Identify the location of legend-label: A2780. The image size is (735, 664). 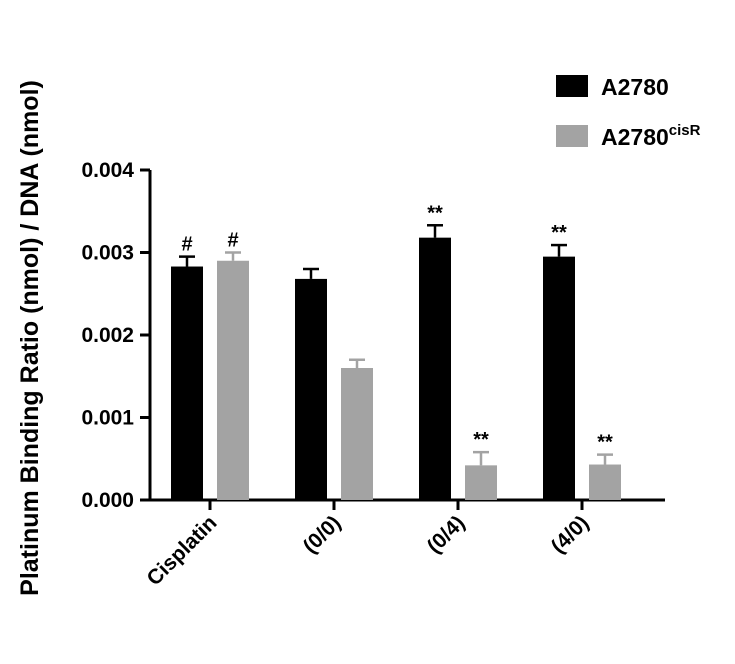
(635, 87).